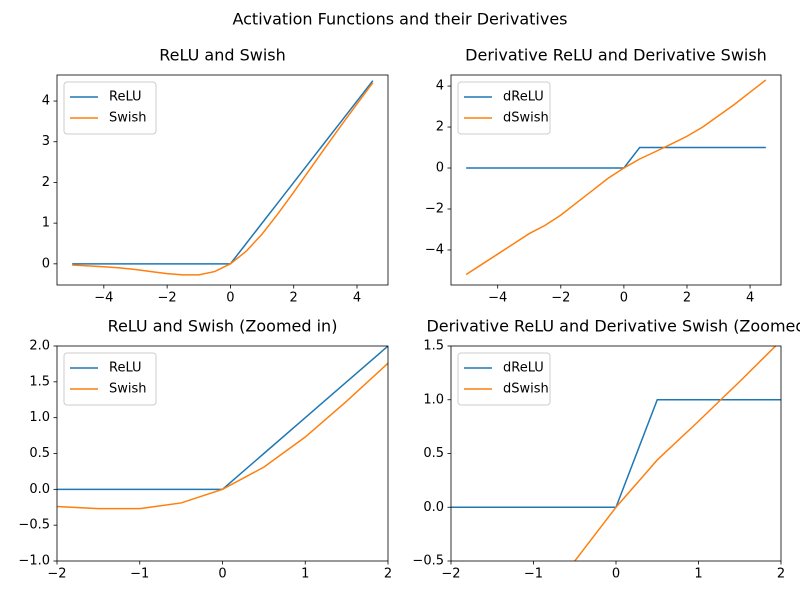  I want to click on y-tick-label: 2.0, so click(39, 346).